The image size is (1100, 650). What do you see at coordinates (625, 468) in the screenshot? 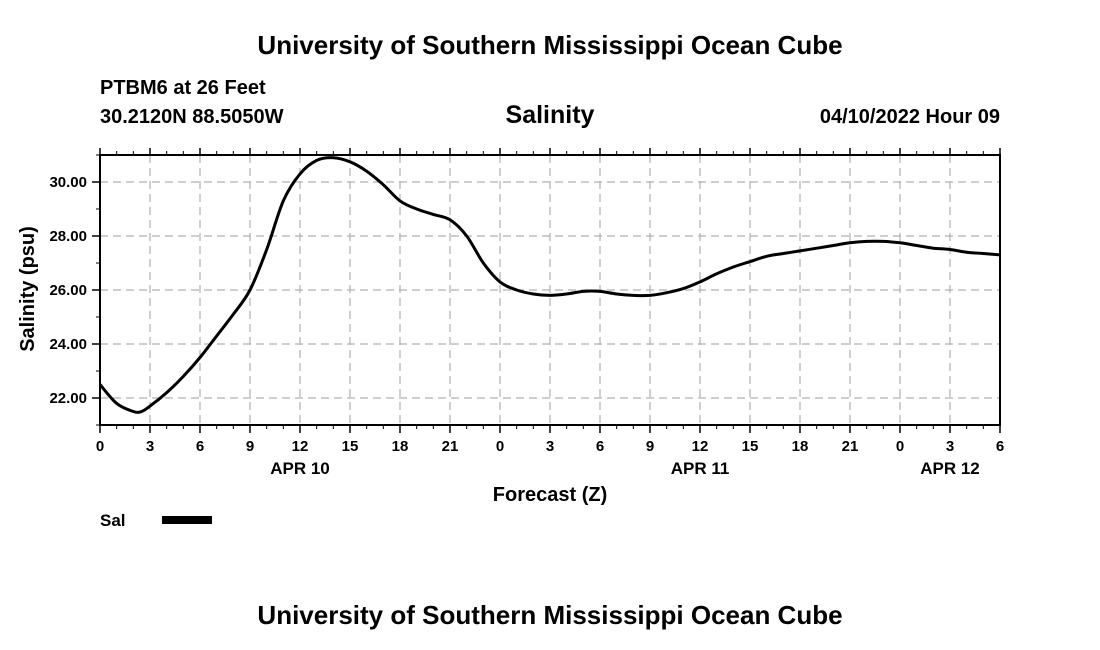
I see `date-labels: APR 10 APR 11 APR 12` at bounding box center [625, 468].